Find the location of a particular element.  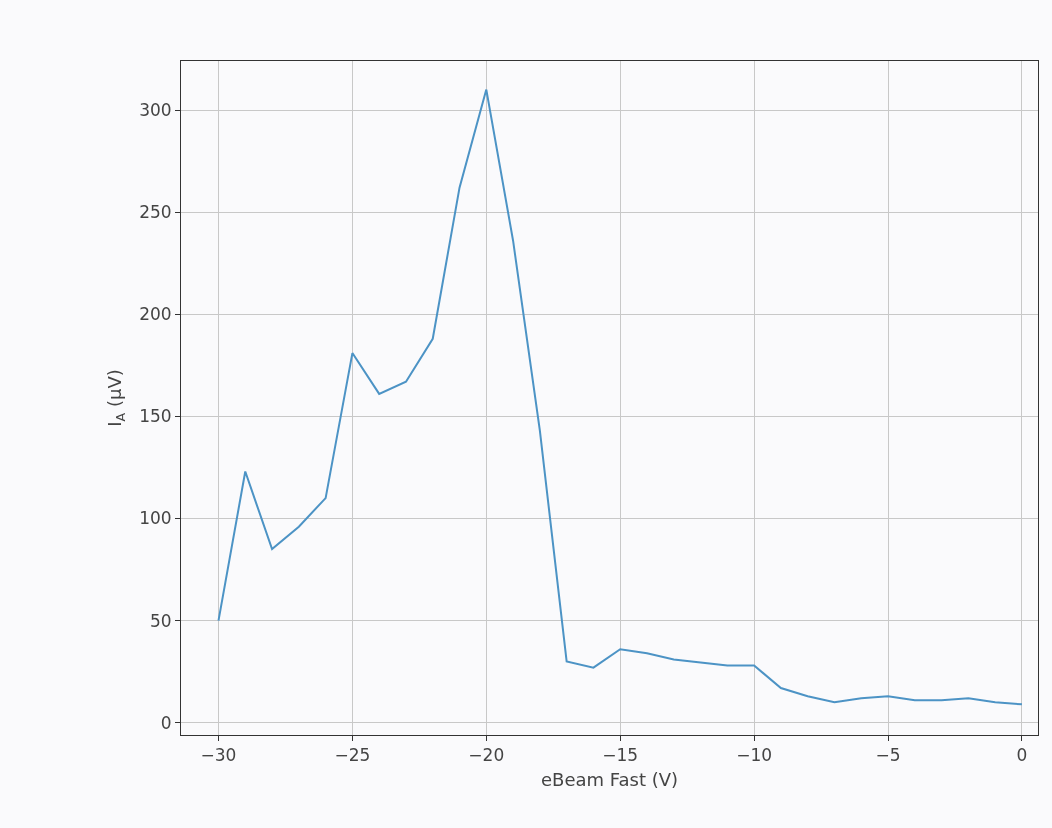

y-tick-label: 200 is located at coordinates (155, 314).